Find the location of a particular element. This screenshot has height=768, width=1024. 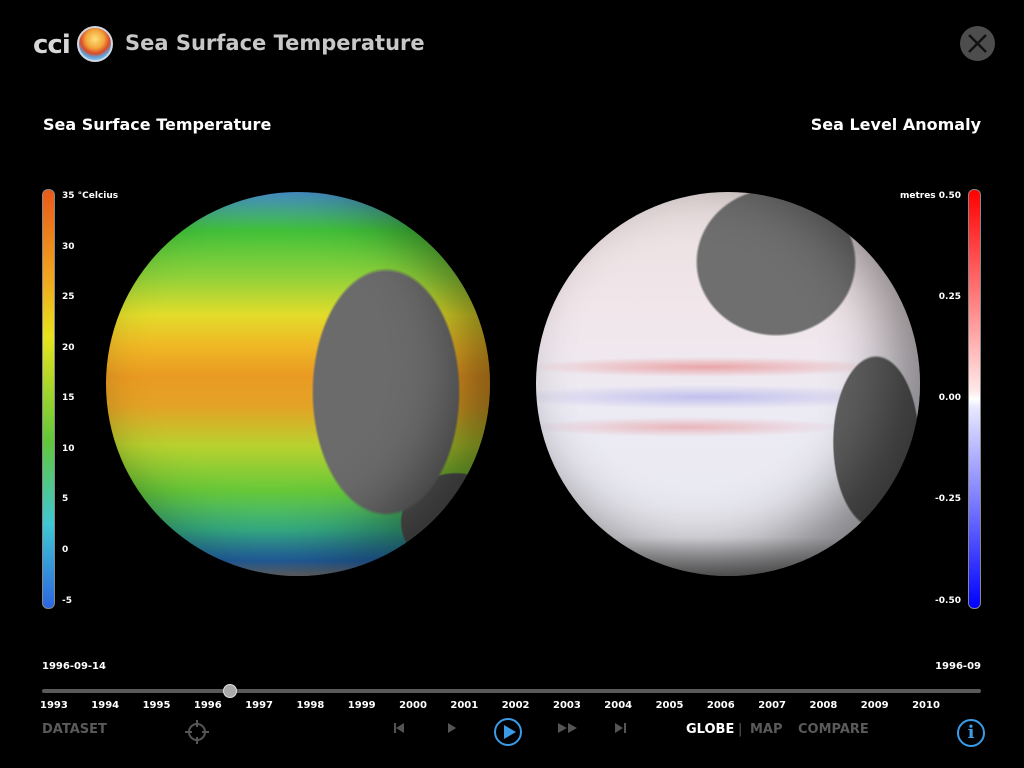

view-compare-button: COMPARE is located at coordinates (833, 729).